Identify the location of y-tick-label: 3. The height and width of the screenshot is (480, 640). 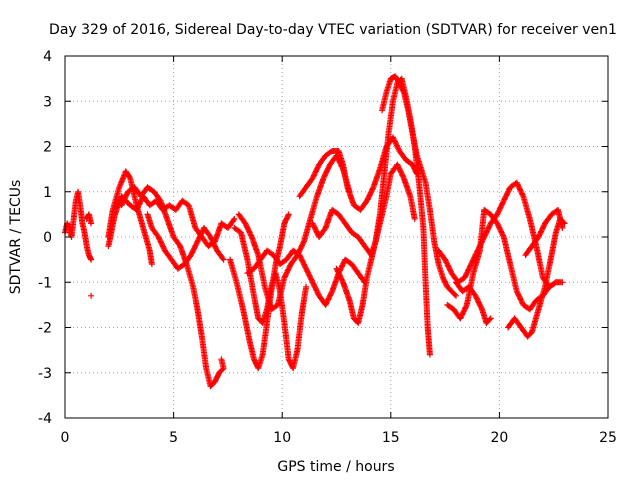
(47, 102).